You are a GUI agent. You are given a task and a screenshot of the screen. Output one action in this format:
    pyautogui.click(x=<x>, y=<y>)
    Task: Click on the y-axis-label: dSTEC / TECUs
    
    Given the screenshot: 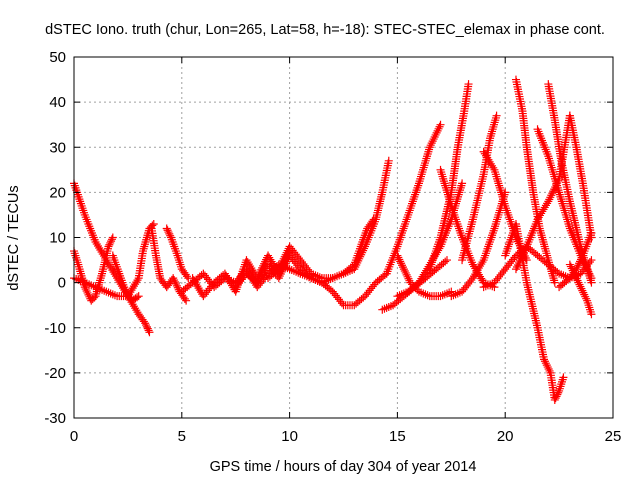 What is the action you would take?
    pyautogui.click(x=14, y=237)
    